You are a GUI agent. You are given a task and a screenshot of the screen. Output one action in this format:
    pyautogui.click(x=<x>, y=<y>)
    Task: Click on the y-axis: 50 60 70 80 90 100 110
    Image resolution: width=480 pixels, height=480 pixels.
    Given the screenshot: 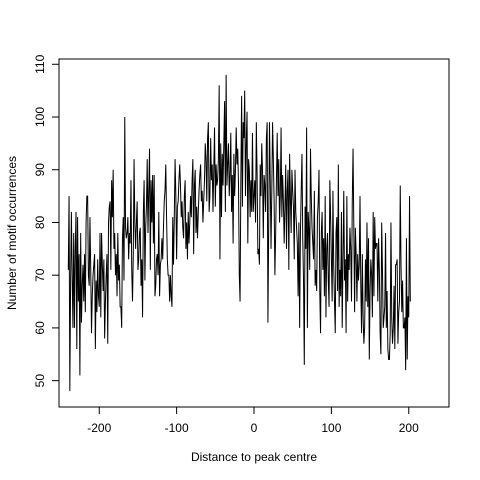 What is the action you would take?
    pyautogui.click(x=46, y=221)
    